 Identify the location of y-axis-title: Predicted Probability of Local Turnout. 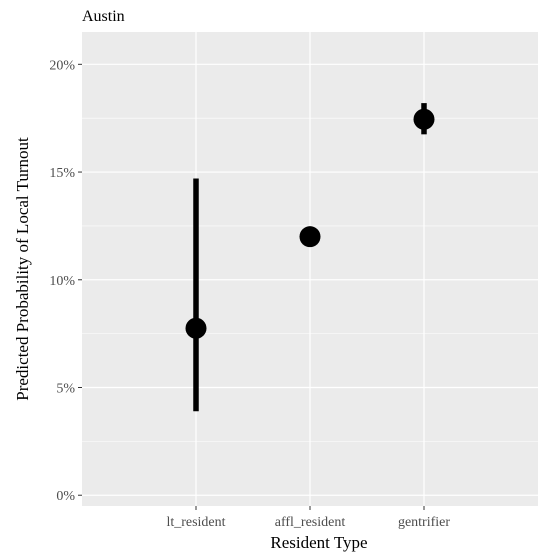
(22, 269).